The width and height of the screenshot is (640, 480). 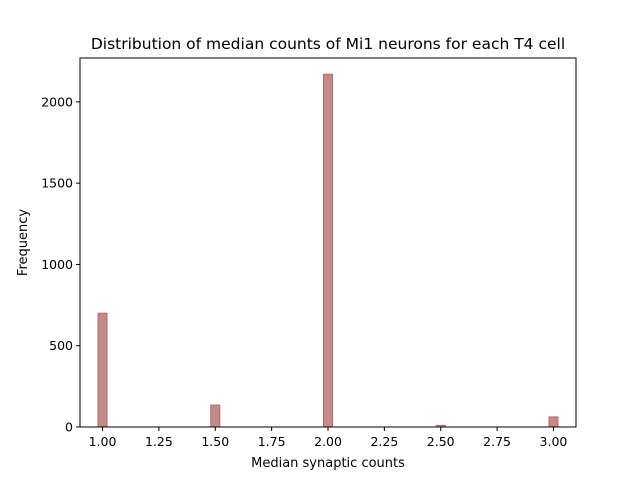 What do you see at coordinates (57, 183) in the screenshot?
I see `y-tick-label: 1500` at bounding box center [57, 183].